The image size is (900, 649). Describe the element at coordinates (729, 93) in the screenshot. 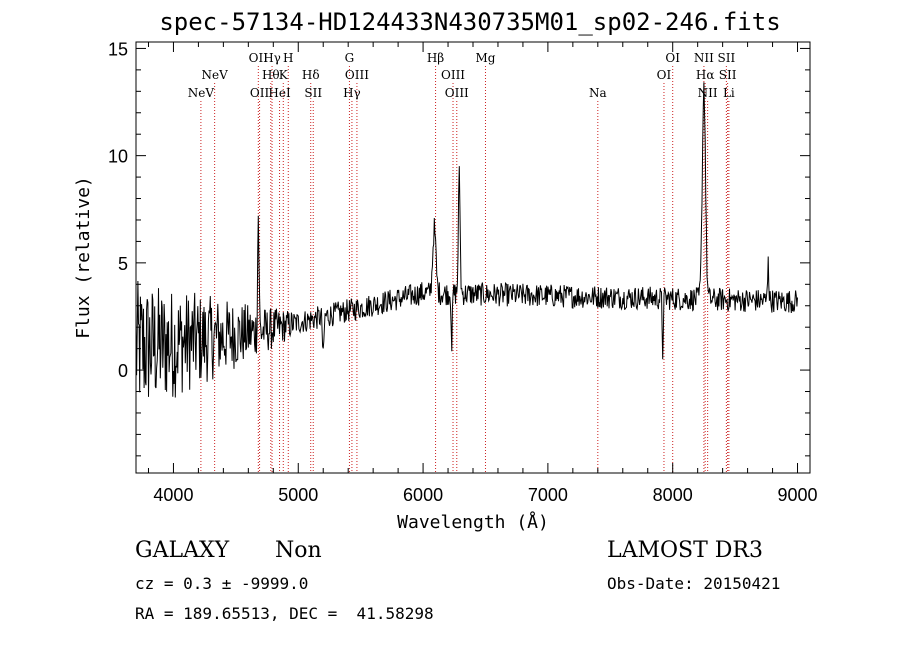

I see `emission-line-label: Li` at that location.